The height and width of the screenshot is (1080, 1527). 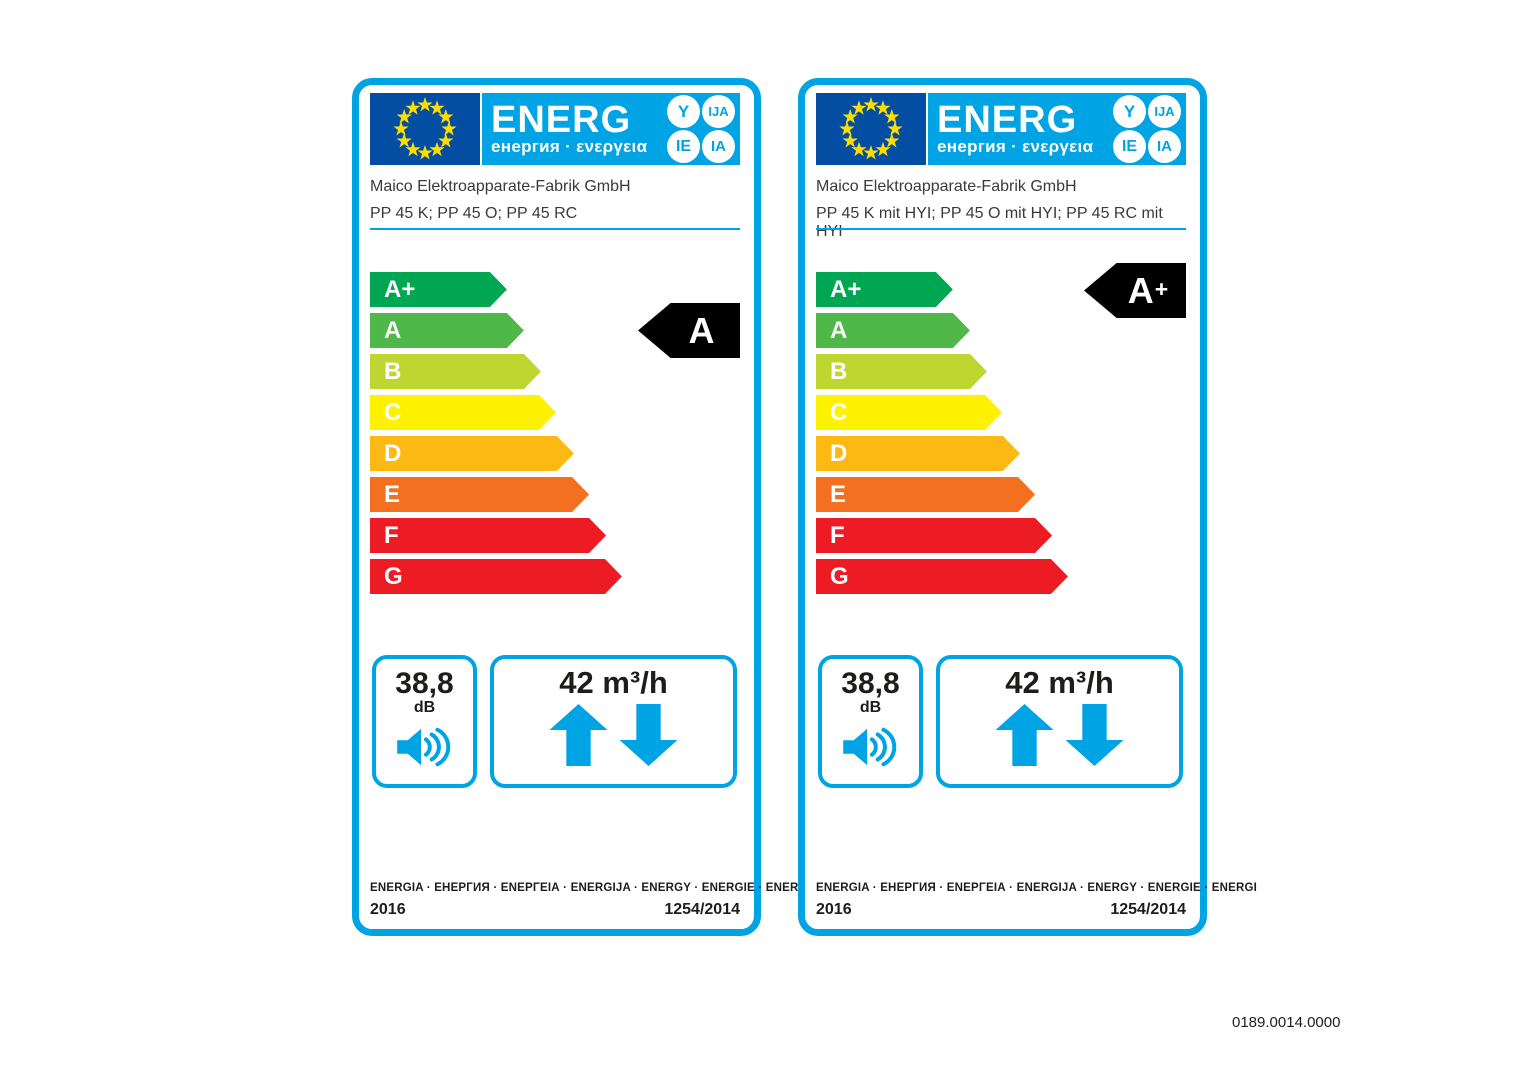 I want to click on logo-circle-ie: IE, so click(x=1129, y=146).